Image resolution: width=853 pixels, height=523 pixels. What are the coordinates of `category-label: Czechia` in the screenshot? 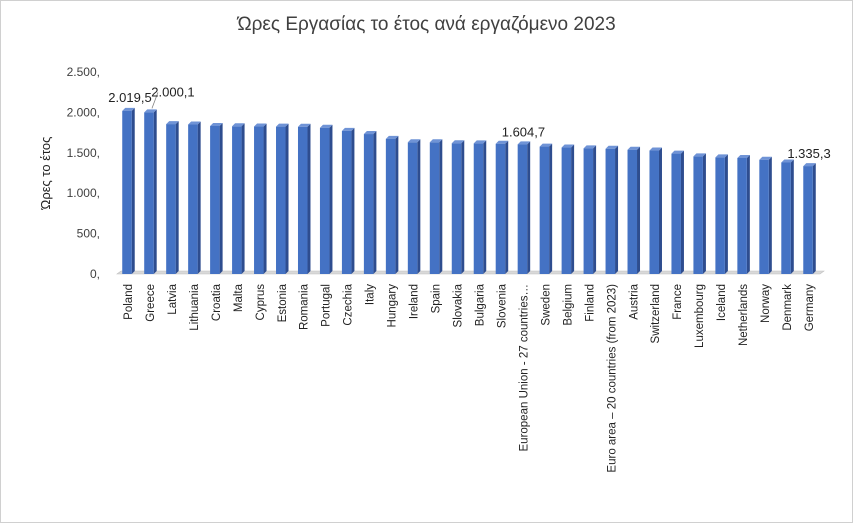 It's located at (349, 304).